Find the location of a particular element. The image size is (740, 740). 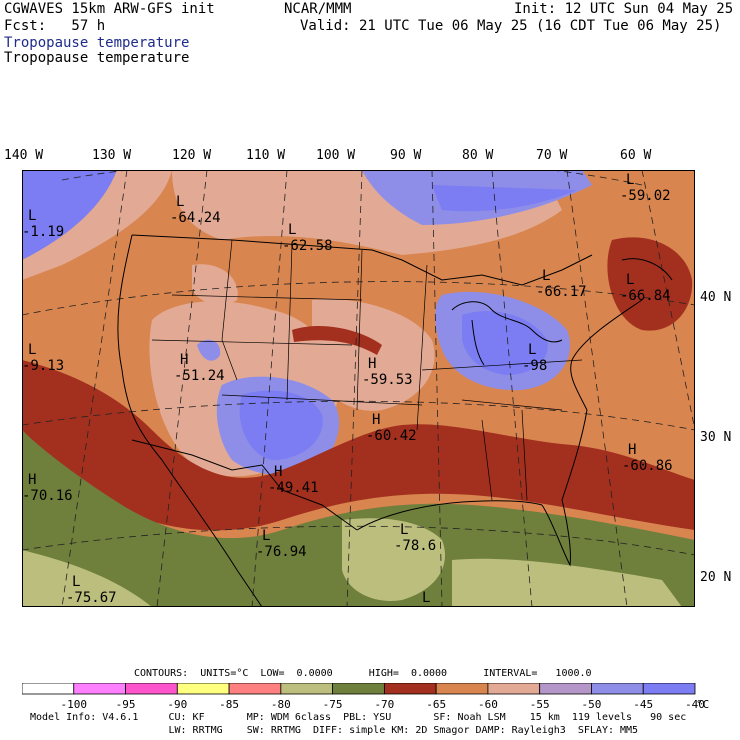

west-coast is located at coordinates (190, 420).